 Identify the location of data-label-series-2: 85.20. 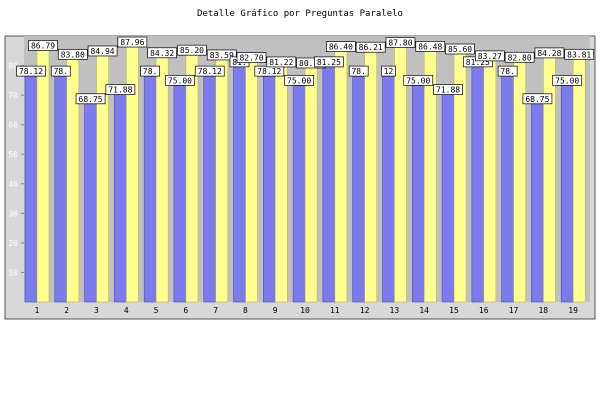
(192, 50).